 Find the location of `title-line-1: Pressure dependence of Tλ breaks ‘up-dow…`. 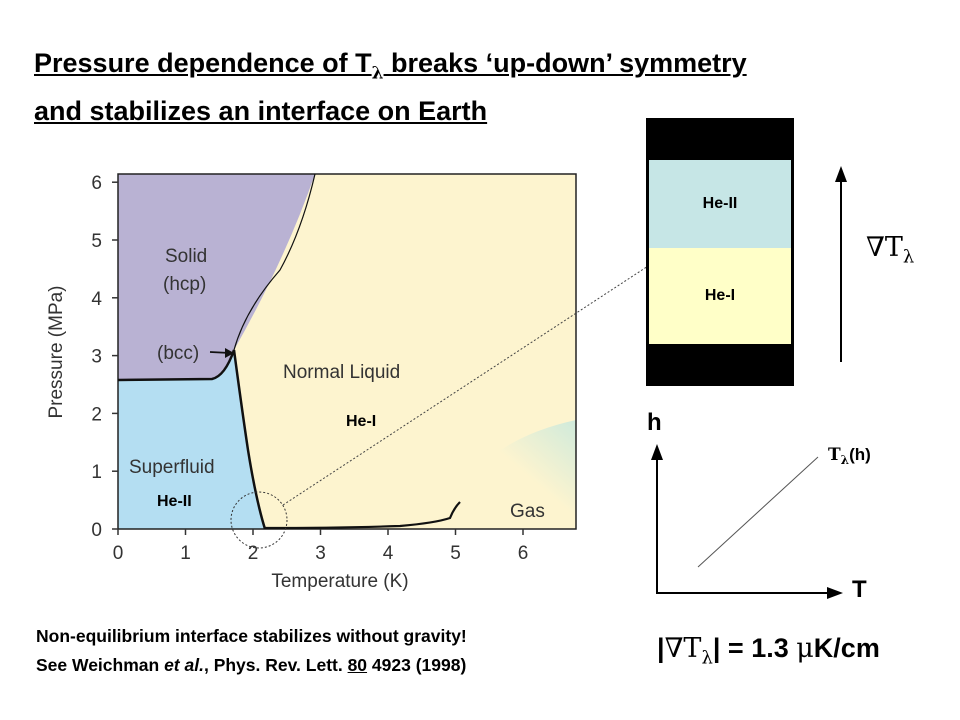

title-line-1: Pressure dependence of Tλ breaks ‘up-dow… is located at coordinates (390, 66).